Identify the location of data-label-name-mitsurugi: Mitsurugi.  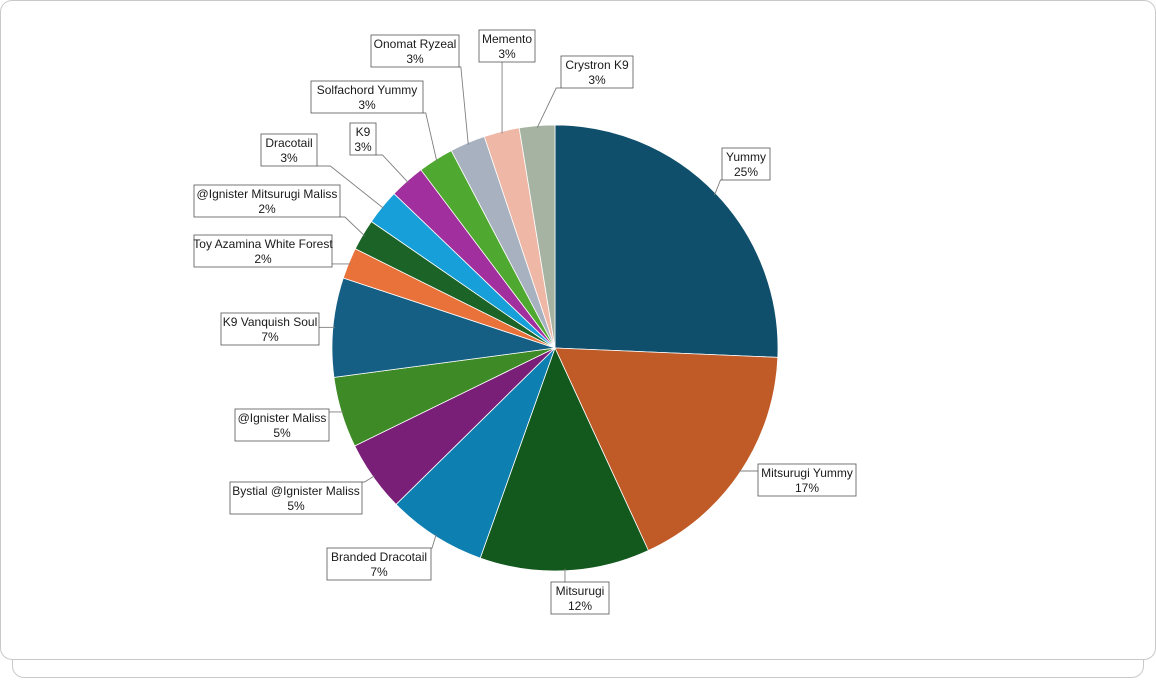
(580, 591).